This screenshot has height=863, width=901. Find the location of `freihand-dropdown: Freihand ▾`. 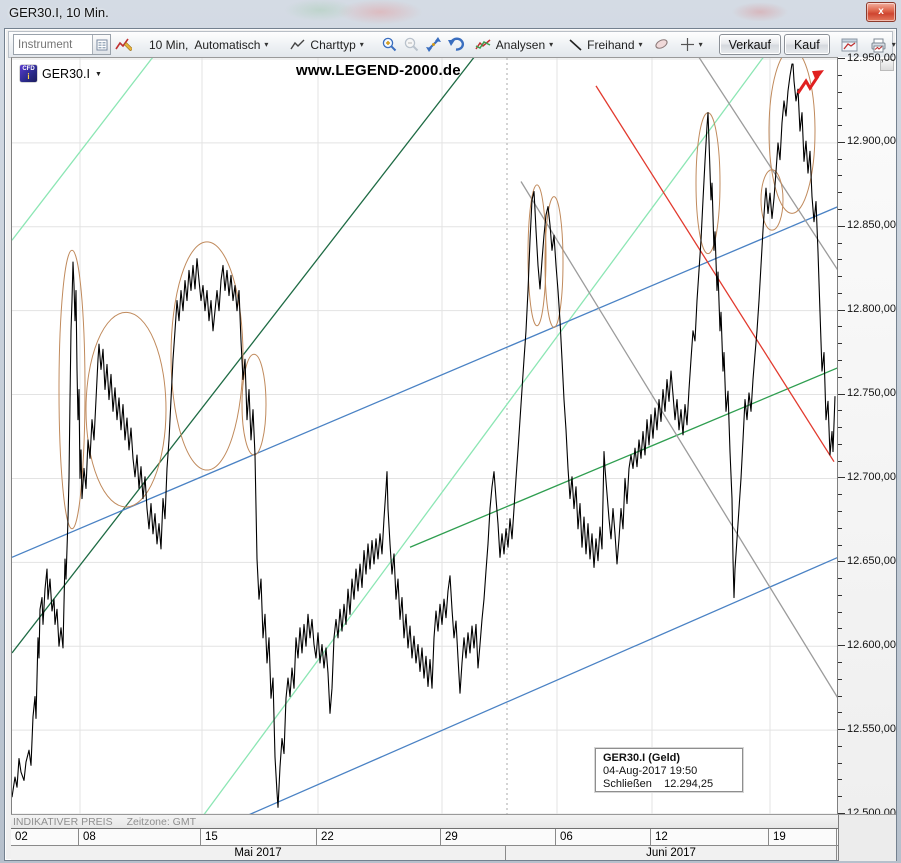

freihand-dropdown: Freihand ▾ is located at coordinates (605, 45).